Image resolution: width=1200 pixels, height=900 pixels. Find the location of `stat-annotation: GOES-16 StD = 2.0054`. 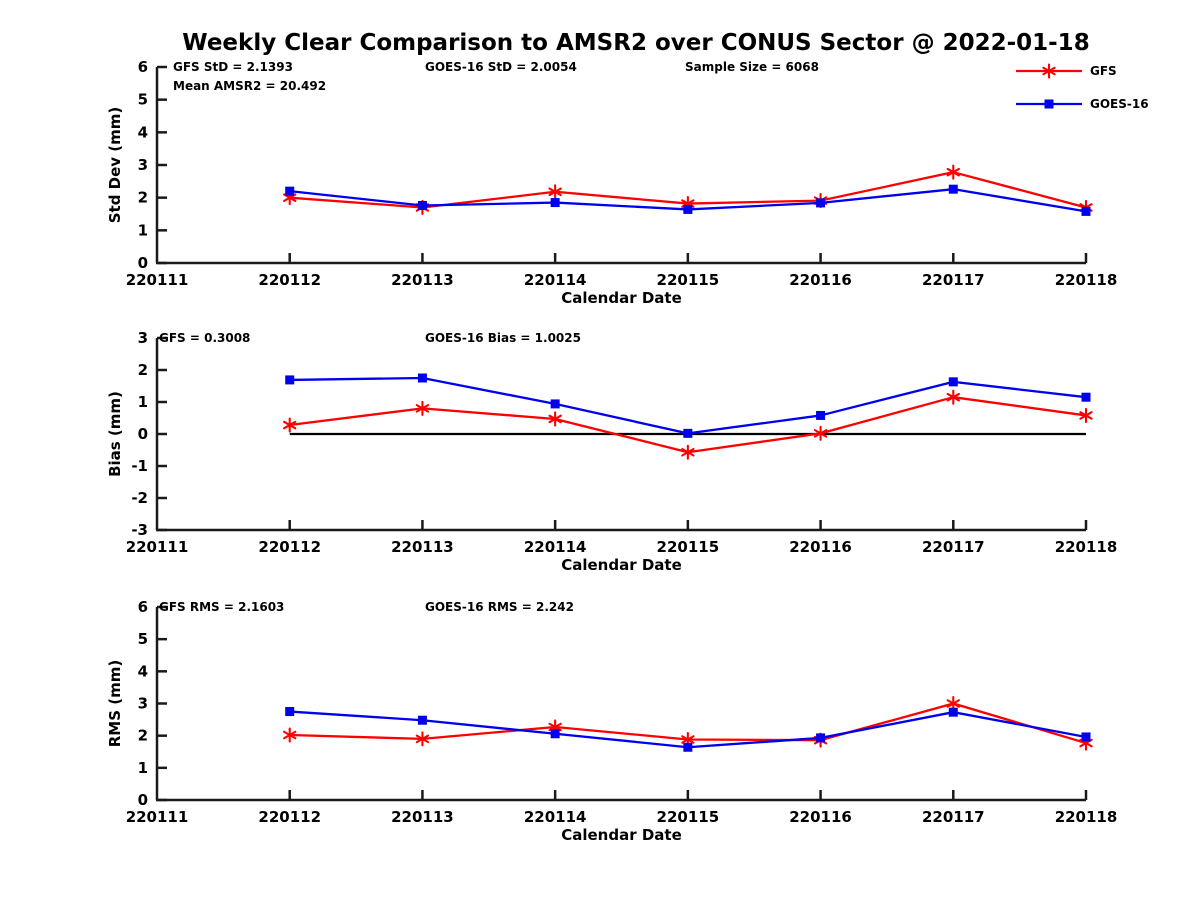

stat-annotation: GOES-16 StD = 2.0054 is located at coordinates (501, 67).